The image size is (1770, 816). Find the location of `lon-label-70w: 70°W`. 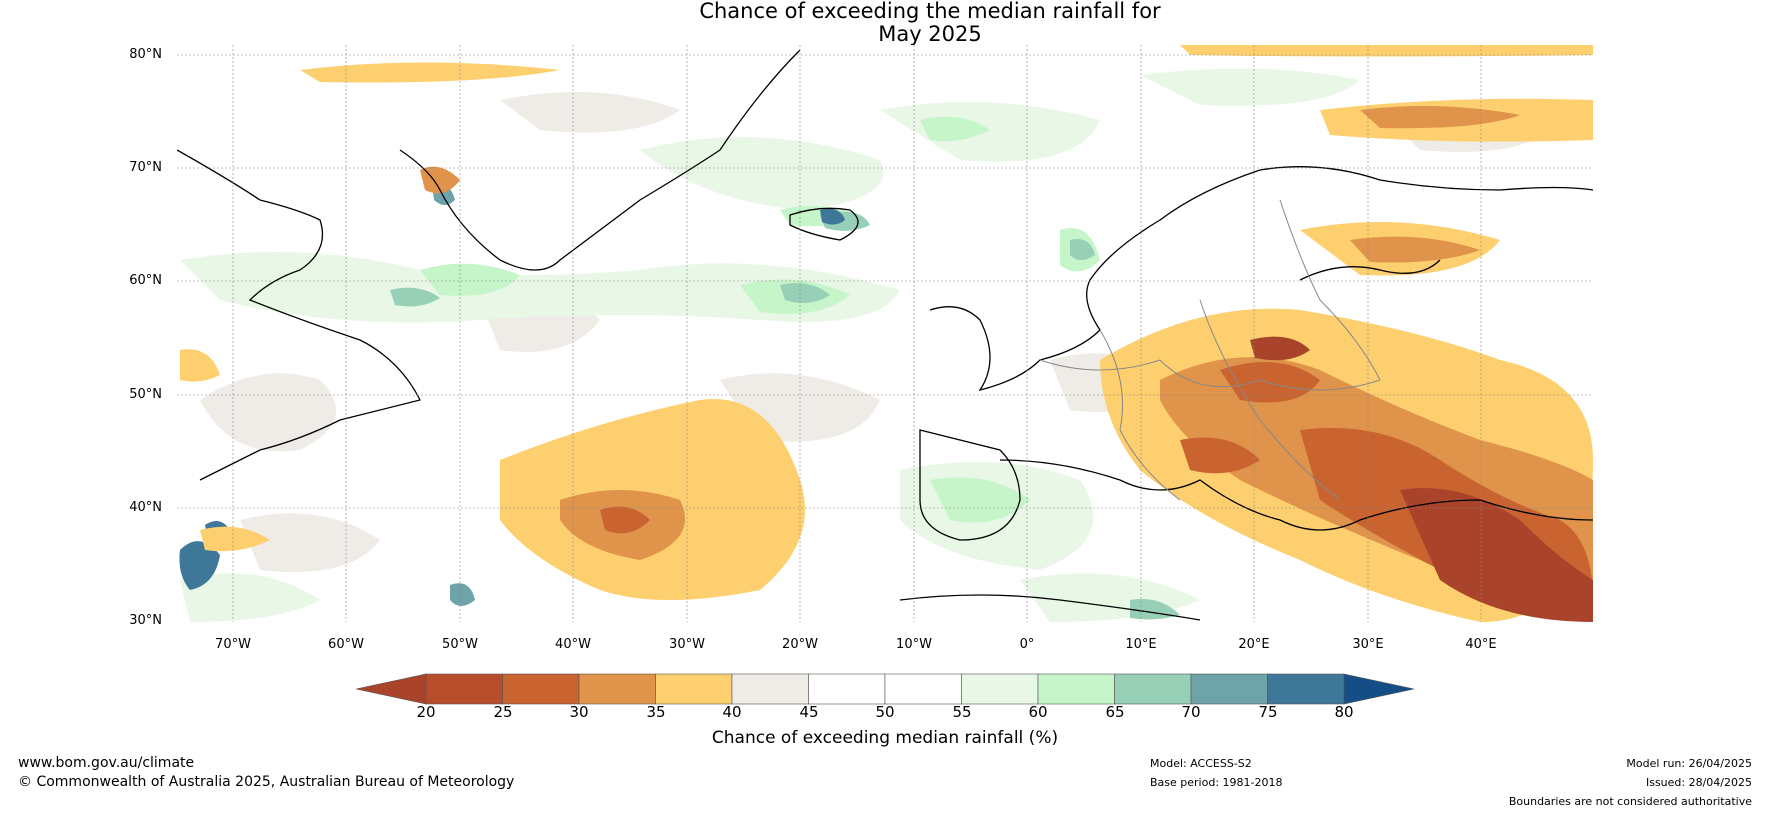

lon-label-70w: 70°W is located at coordinates (233, 644).